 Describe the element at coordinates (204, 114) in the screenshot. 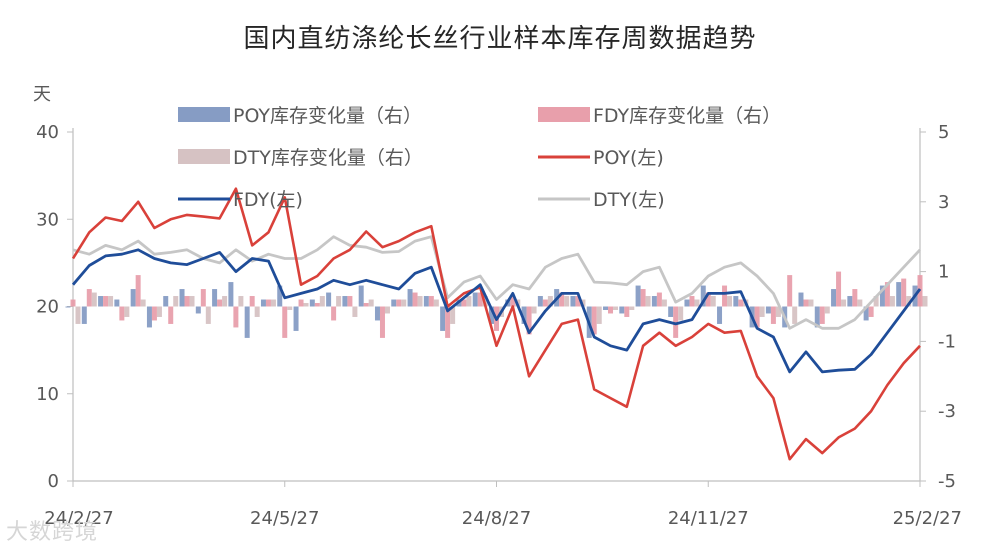

I see `poy_bar-legend-swatch` at that location.